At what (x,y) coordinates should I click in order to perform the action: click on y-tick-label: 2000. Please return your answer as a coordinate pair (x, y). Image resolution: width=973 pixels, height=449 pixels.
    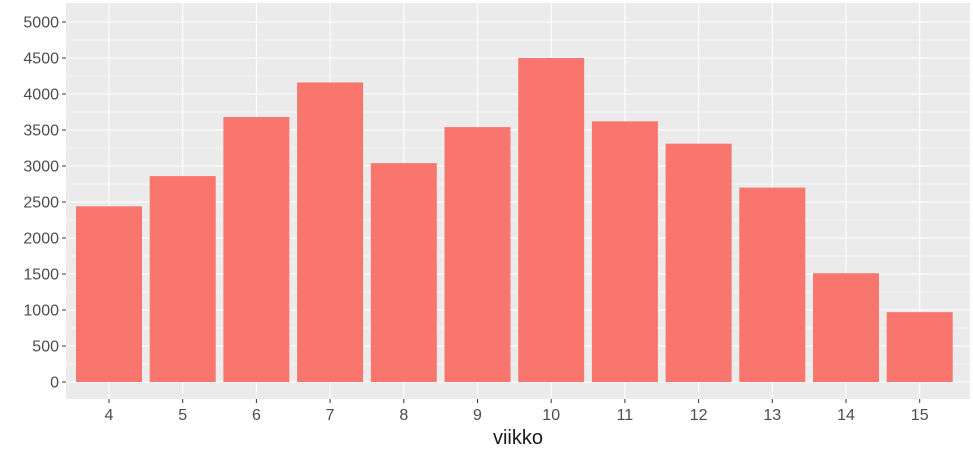
    Looking at the image, I should click on (41, 239).